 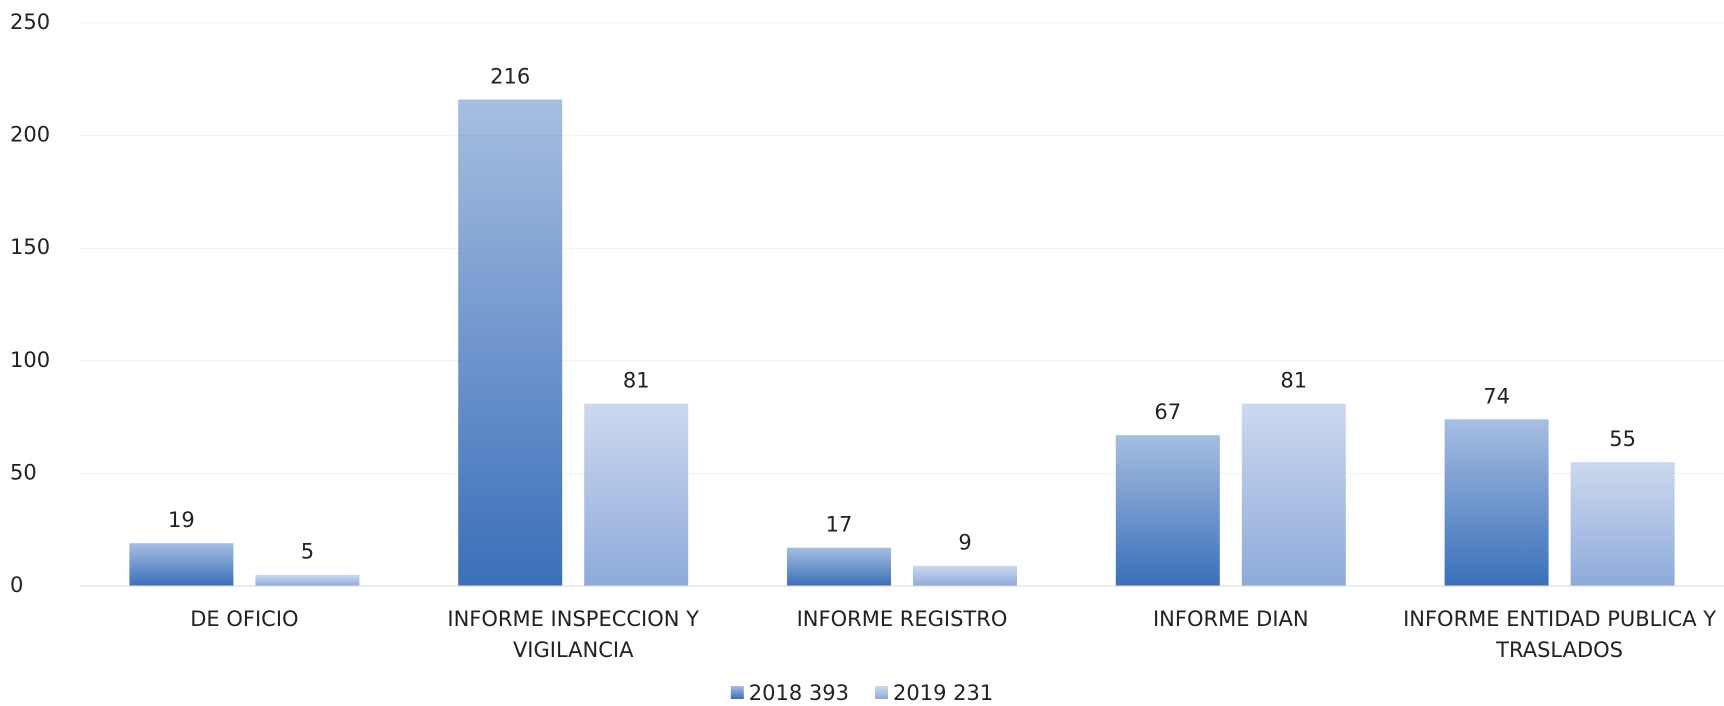 What do you see at coordinates (23, 472) in the screenshot?
I see `y-tick-label: 50` at bounding box center [23, 472].